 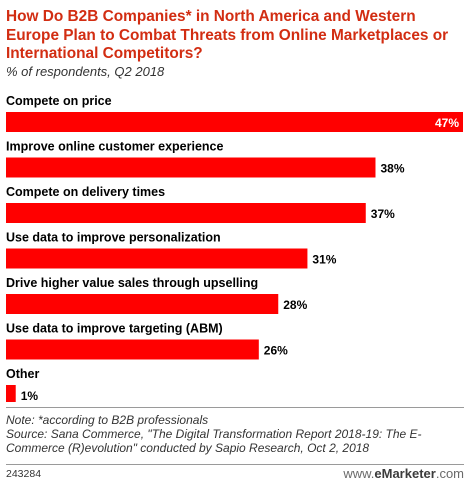 What do you see at coordinates (59, 101) in the screenshot?
I see `category-label: Compete on price` at bounding box center [59, 101].